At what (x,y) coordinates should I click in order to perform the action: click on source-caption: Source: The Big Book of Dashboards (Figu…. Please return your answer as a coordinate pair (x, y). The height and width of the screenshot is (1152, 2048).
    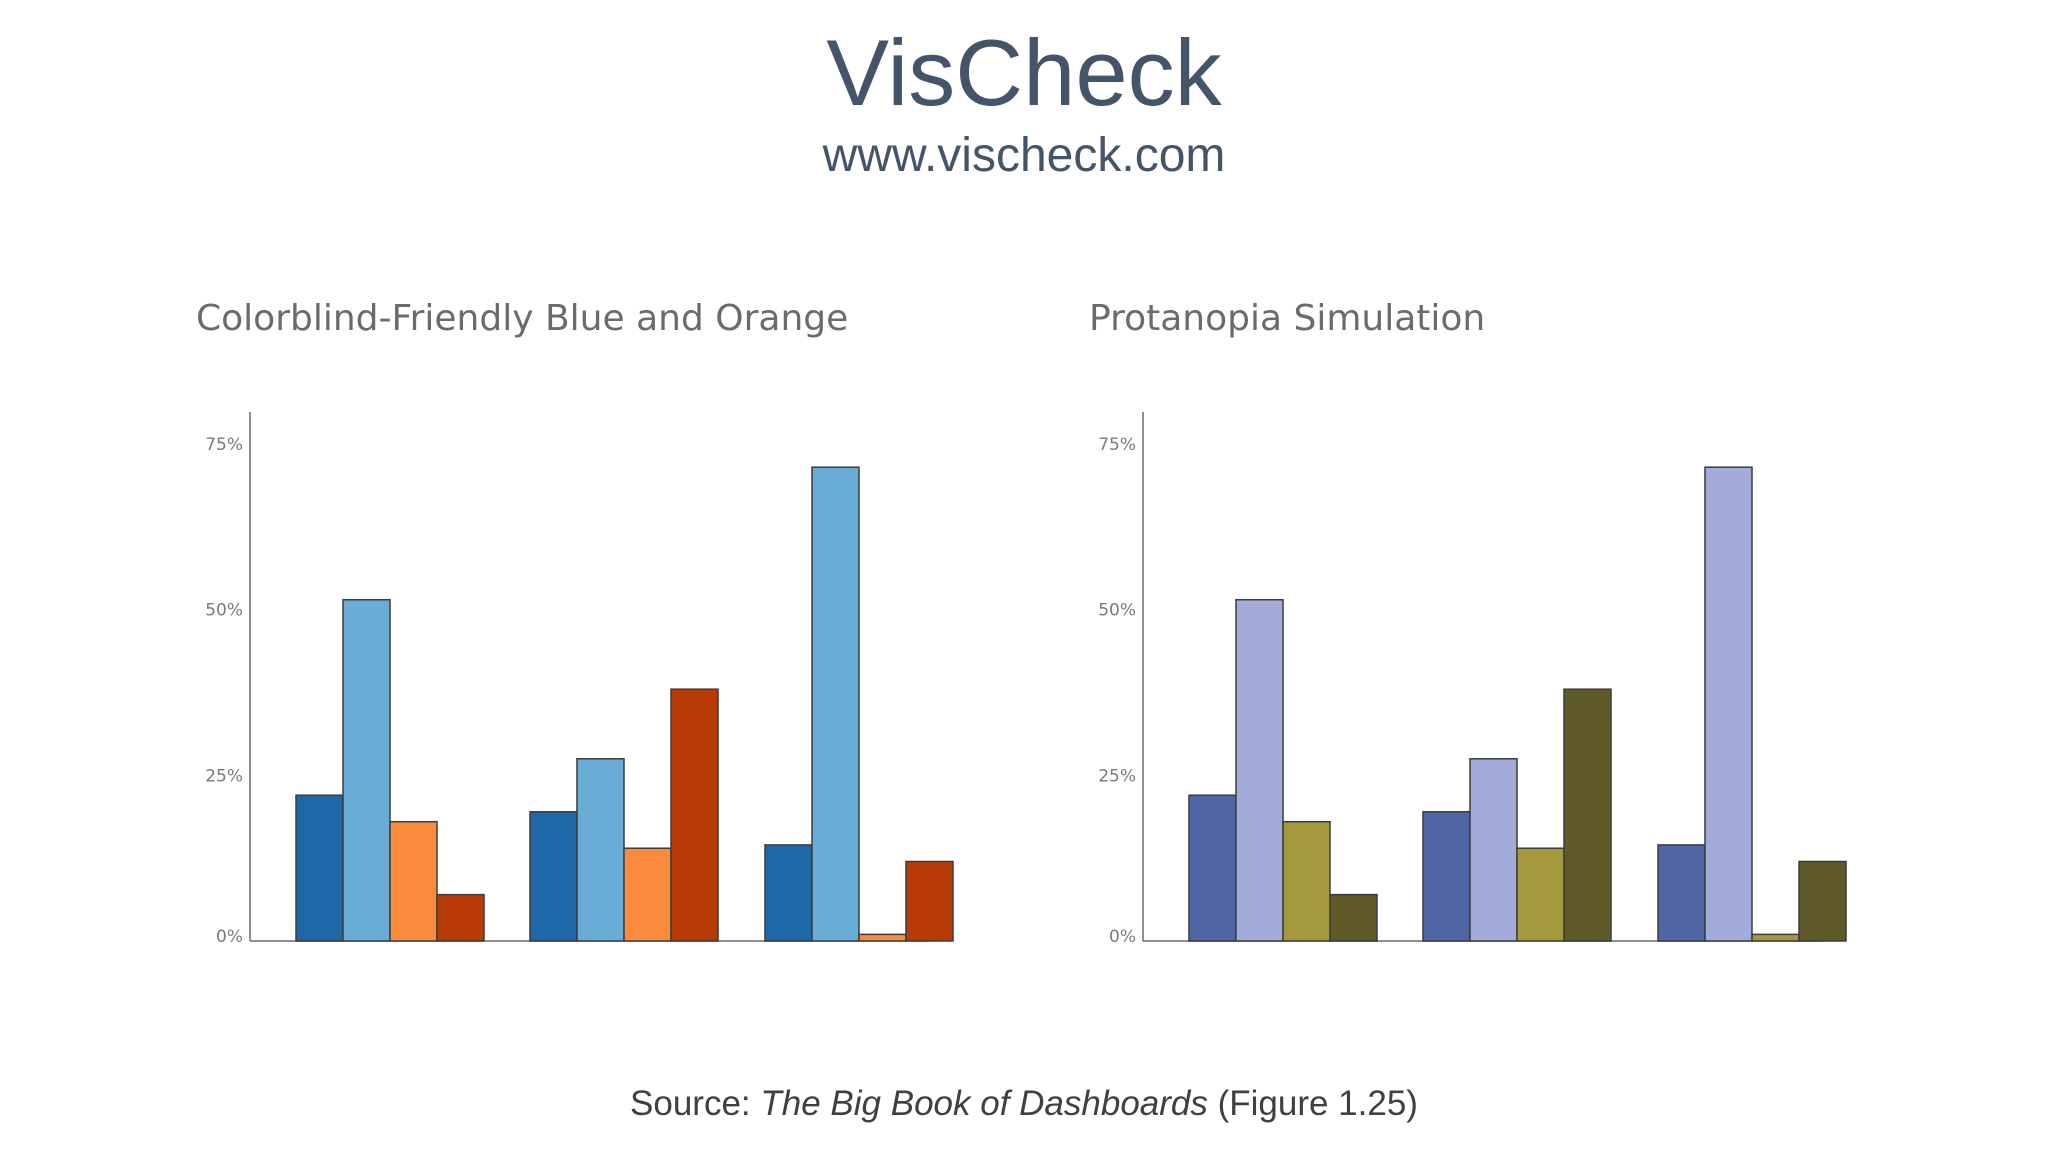
    Looking at the image, I should click on (1024, 1103).